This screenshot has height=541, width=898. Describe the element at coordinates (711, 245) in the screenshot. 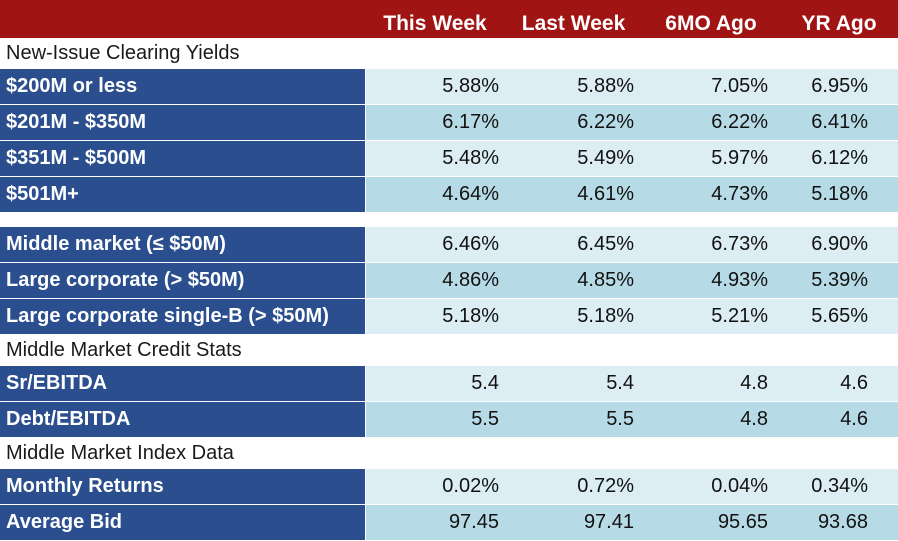

I see `value-6mo-ago: 6.73%` at that location.